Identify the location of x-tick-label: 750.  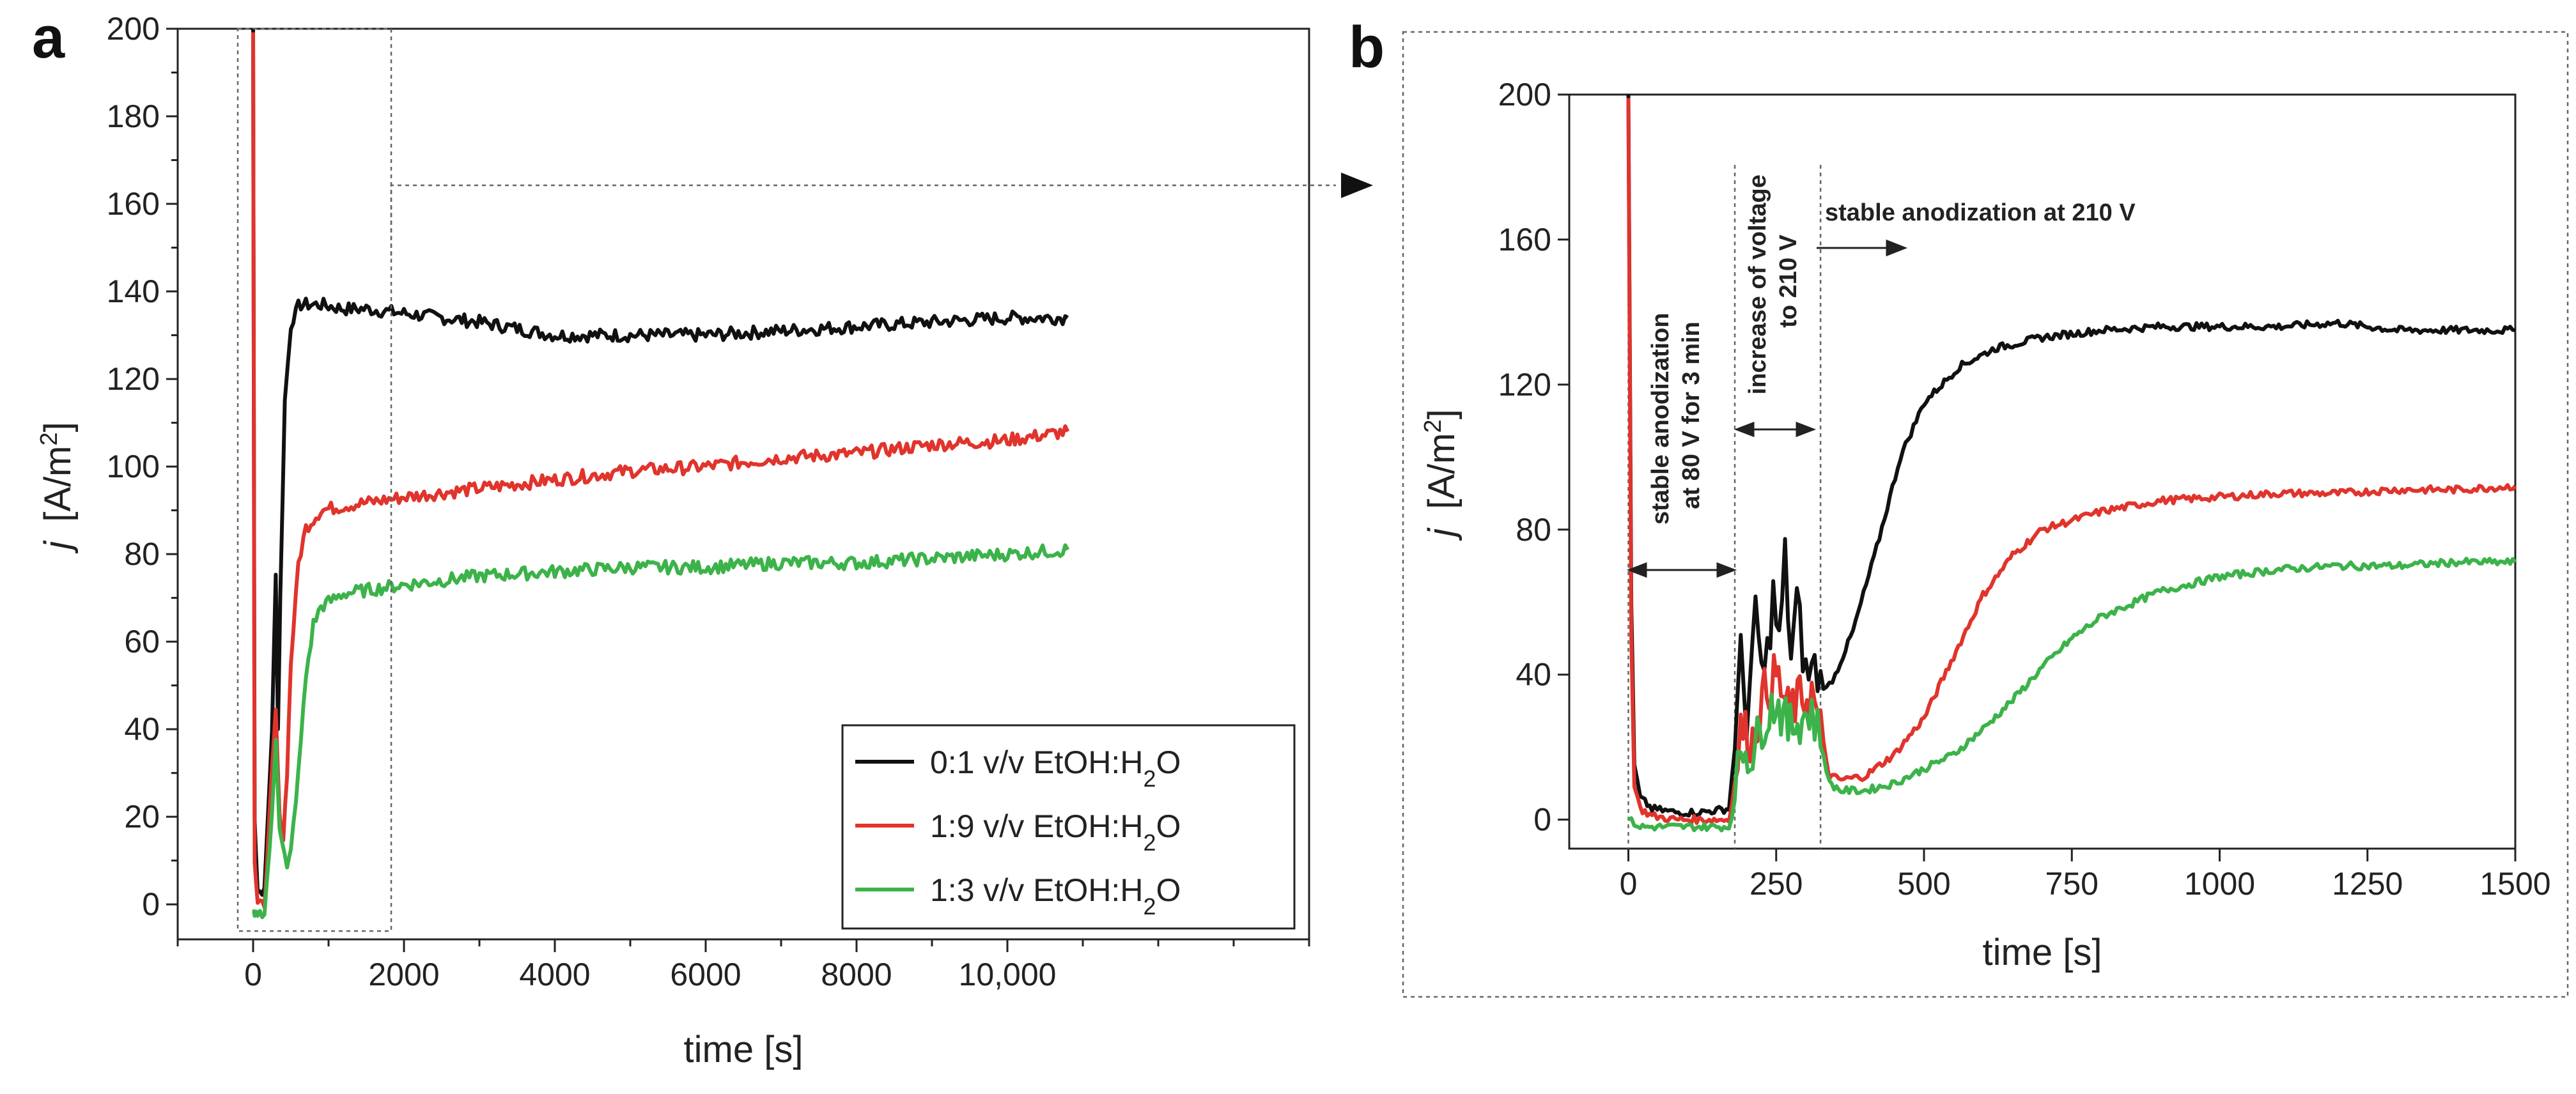
(2072, 884).